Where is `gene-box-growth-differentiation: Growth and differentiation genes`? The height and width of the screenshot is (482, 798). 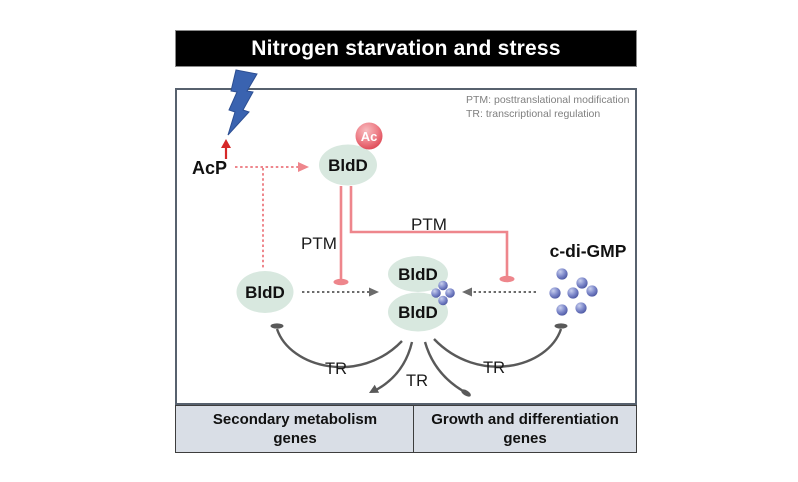
gene-box-growth-differentiation: Growth and differentiation genes is located at coordinates (525, 429).